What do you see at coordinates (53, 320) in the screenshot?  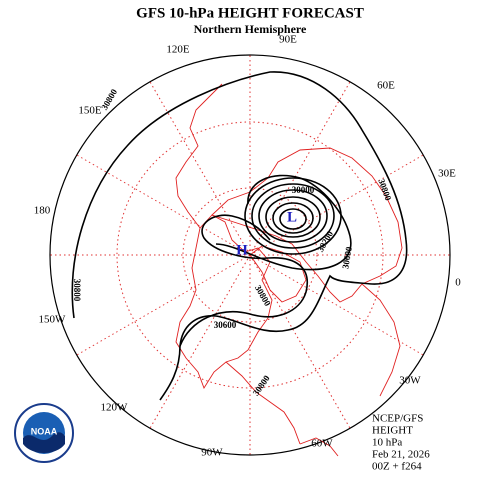 I see `longitude-label: 150W` at bounding box center [53, 320].